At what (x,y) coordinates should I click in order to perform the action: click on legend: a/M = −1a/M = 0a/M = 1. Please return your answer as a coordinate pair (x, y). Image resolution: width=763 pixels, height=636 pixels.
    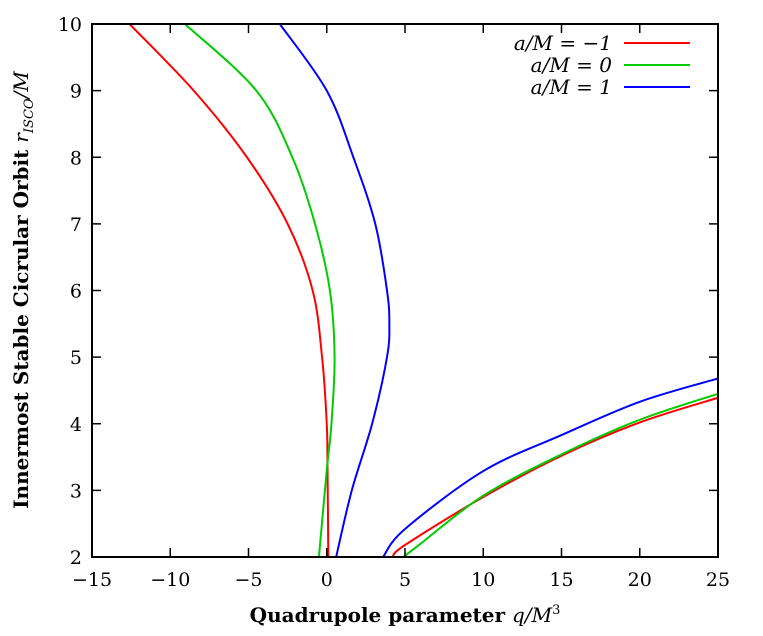
    Looking at the image, I should click on (602, 65).